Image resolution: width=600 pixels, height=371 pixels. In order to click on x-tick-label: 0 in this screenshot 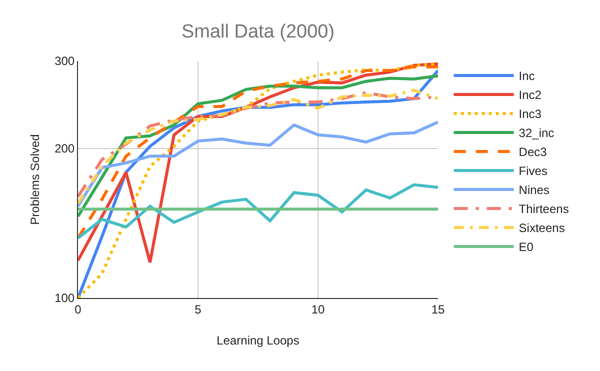, I will do `click(78, 309)`.